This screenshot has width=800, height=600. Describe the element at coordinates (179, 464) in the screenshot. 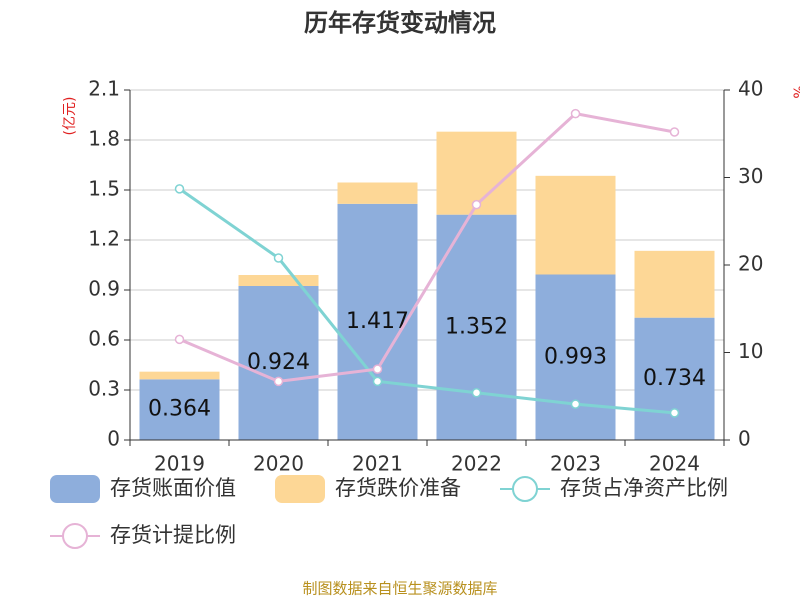

I see `x-tick-label: 2019` at that location.